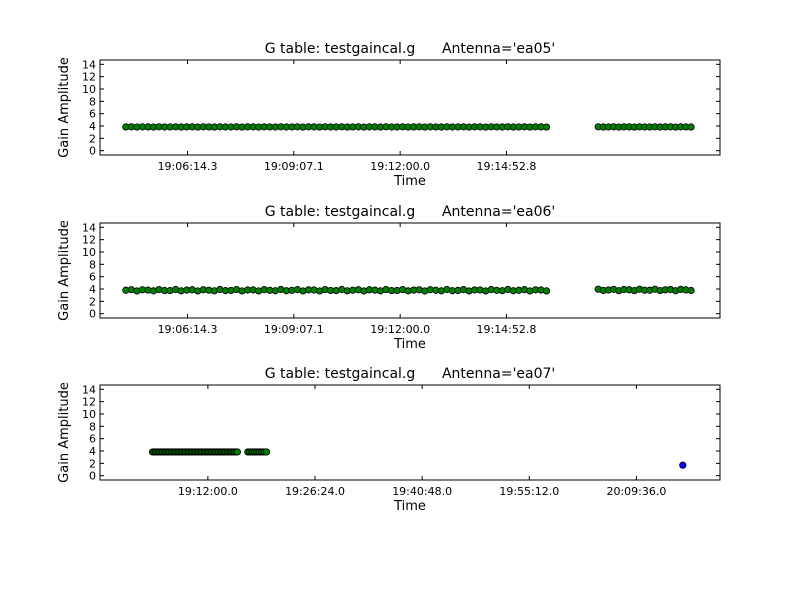 The width and height of the screenshot is (800, 600). What do you see at coordinates (422, 491) in the screenshot?
I see `x-tick-label: 19:40:48.0` at bounding box center [422, 491].